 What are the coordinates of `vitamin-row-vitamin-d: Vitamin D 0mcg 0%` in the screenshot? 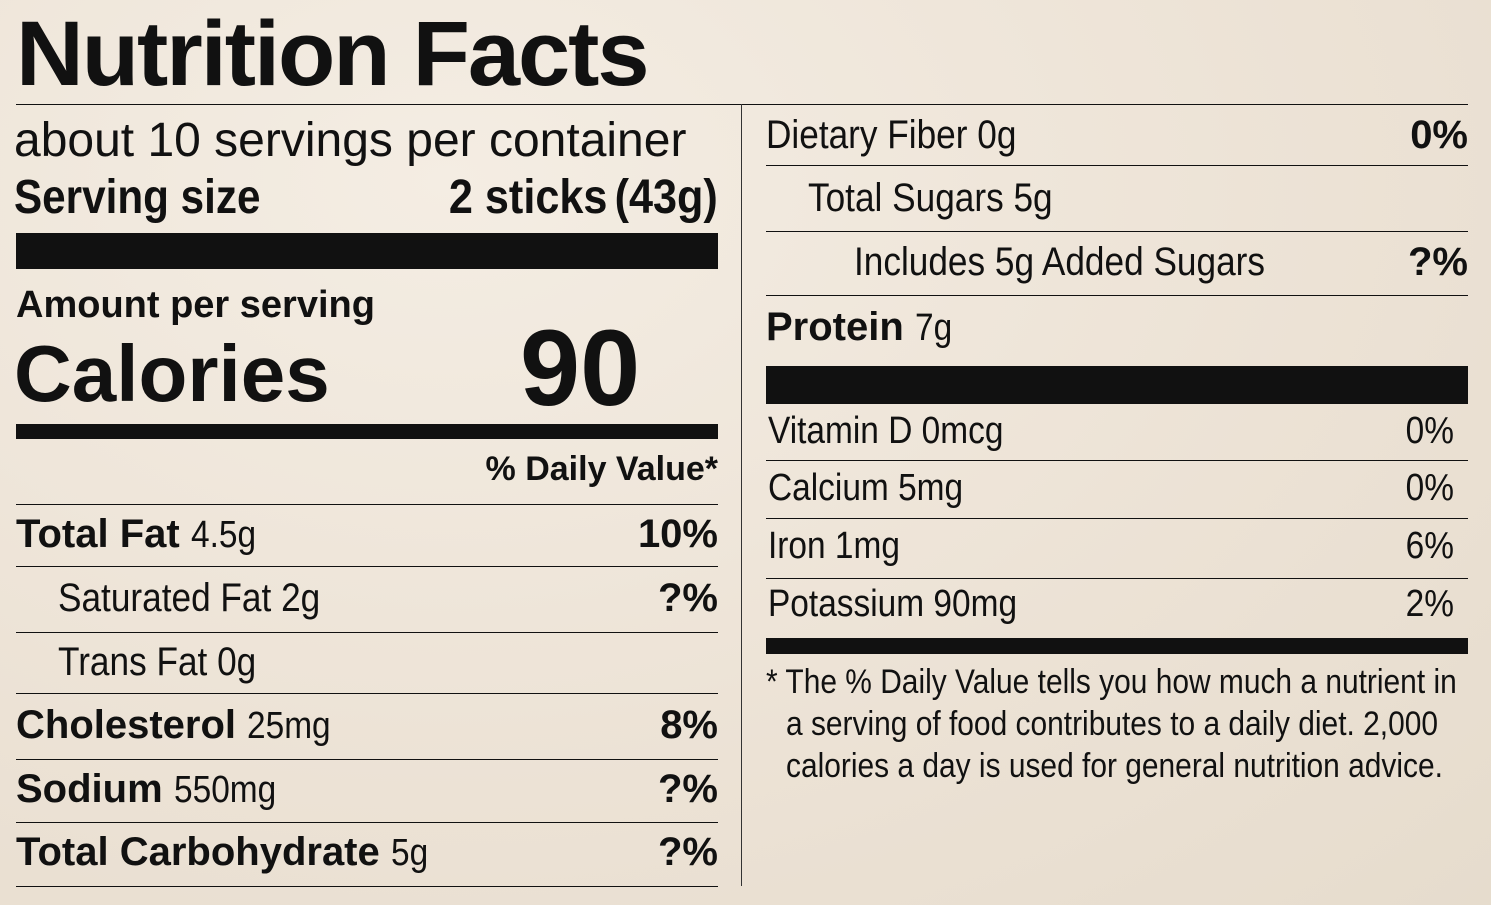 It's located at (1111, 434).